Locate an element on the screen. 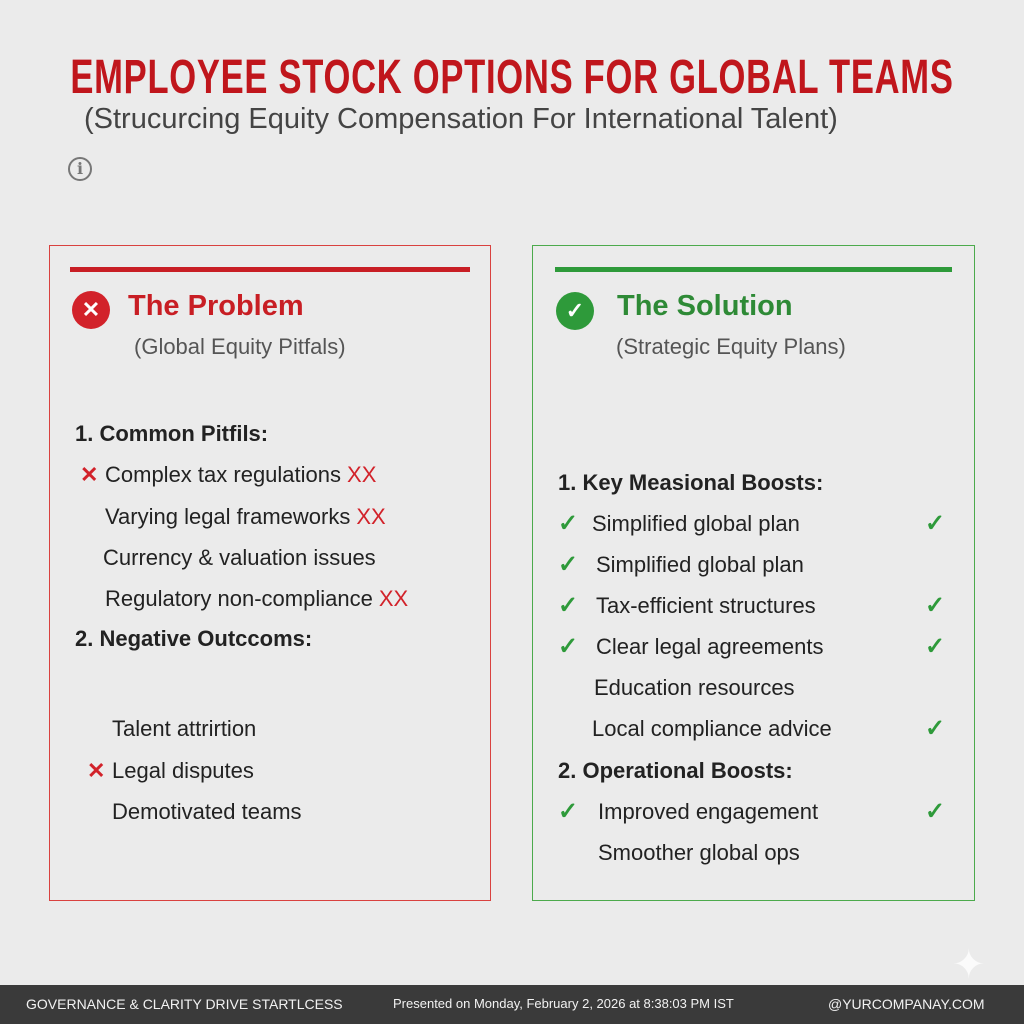 This screenshot has height=1024, width=1024. info-icon: i is located at coordinates (80, 169).